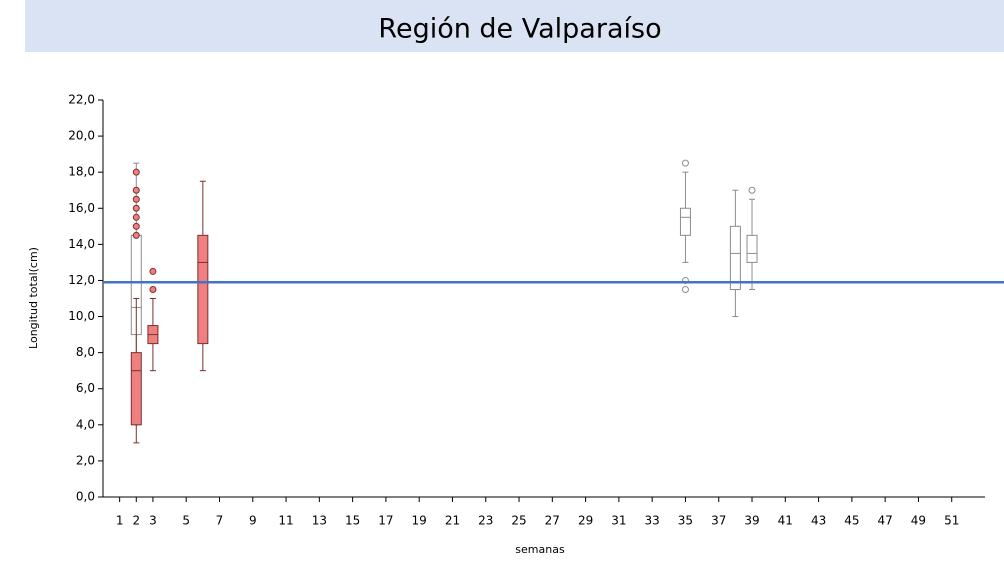 The height and width of the screenshot is (571, 1004). I want to click on x-tick-label: 23, so click(485, 521).